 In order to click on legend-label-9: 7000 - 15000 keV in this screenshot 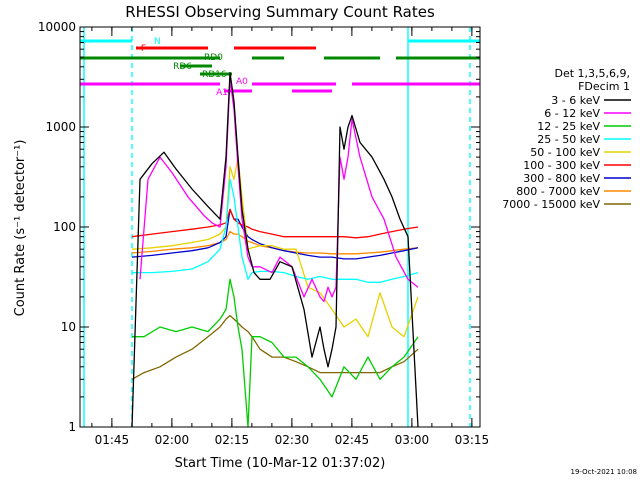, I will do `click(551, 204)`.